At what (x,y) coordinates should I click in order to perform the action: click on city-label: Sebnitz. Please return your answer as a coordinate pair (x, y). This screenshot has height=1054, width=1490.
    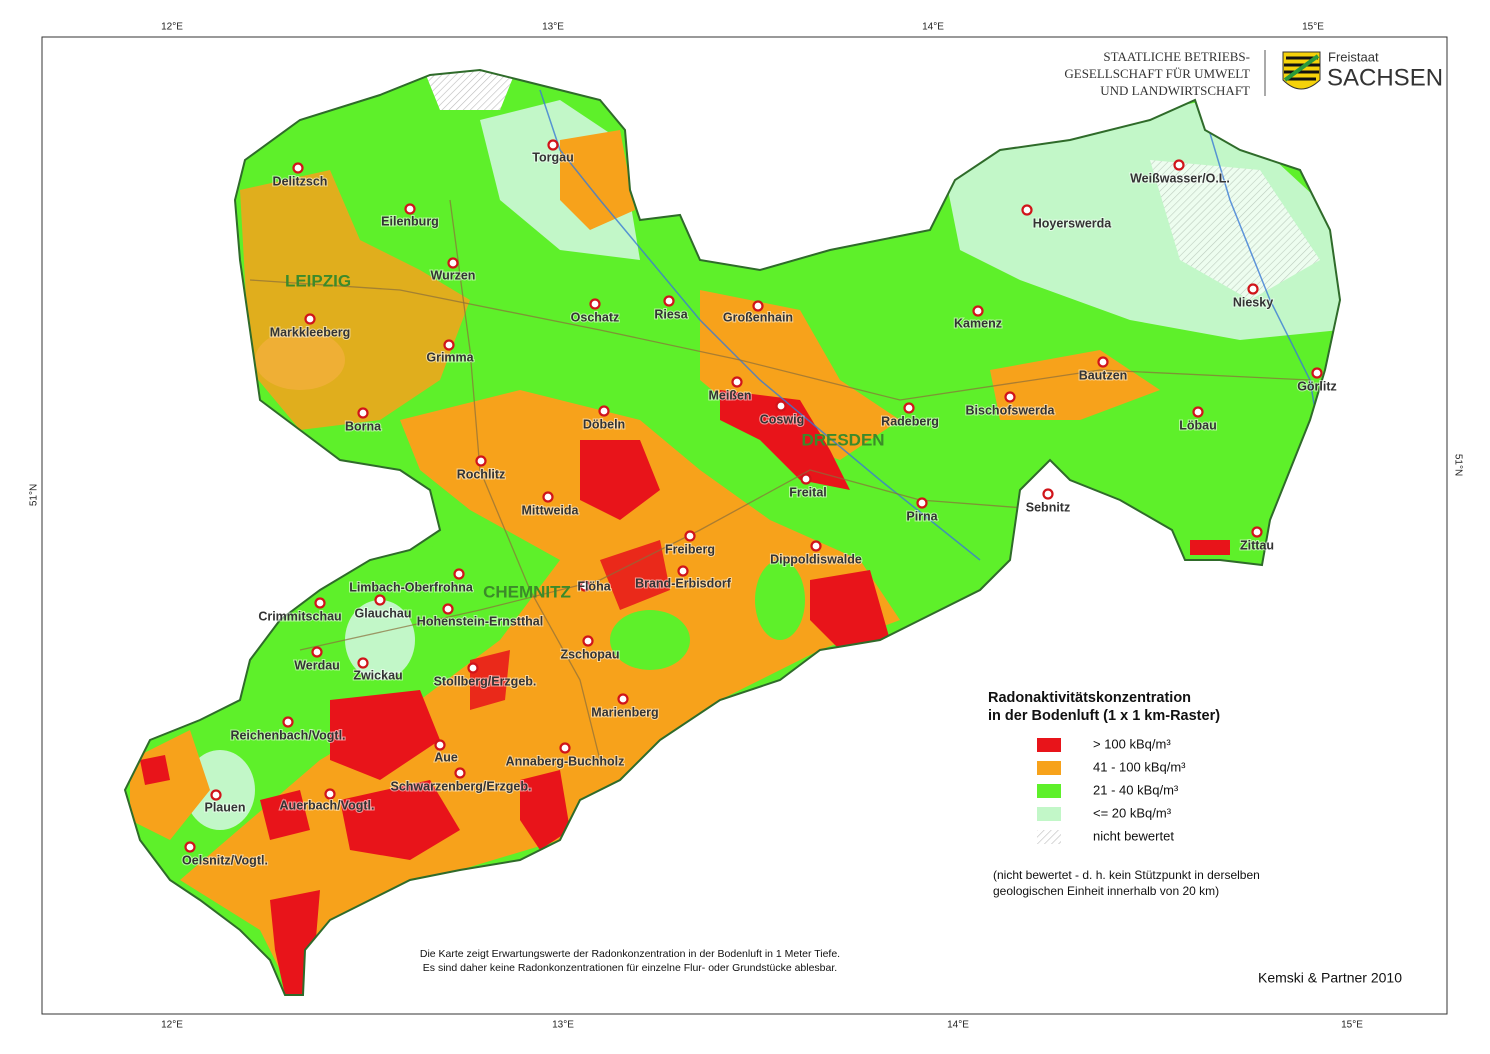
    Looking at the image, I should click on (1048, 507).